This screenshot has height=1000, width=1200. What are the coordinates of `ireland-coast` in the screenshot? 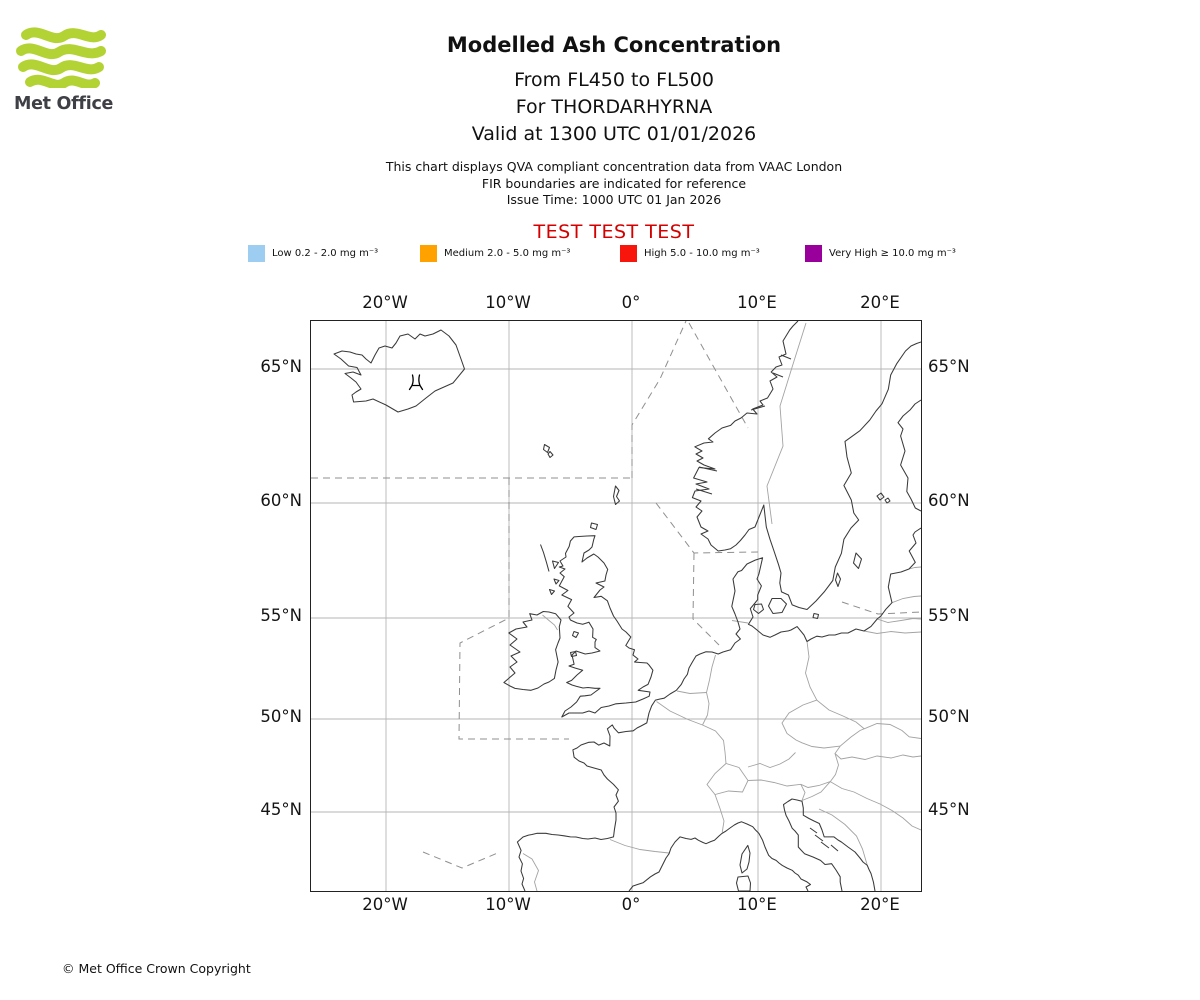 It's located at (532, 650).